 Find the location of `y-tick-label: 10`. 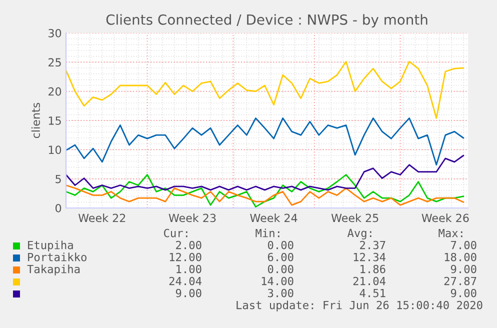

y-tick-label: 10 is located at coordinates (55, 150).